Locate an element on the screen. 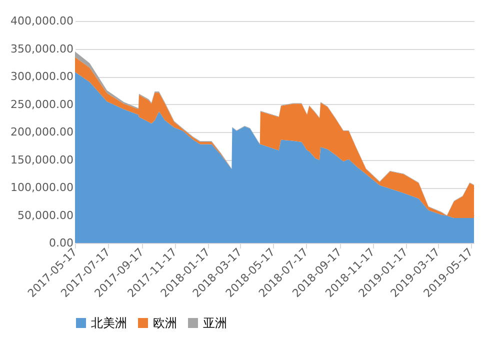 The width and height of the screenshot is (499, 339). y-tick-label: 100,000.00 is located at coordinates (42, 187).